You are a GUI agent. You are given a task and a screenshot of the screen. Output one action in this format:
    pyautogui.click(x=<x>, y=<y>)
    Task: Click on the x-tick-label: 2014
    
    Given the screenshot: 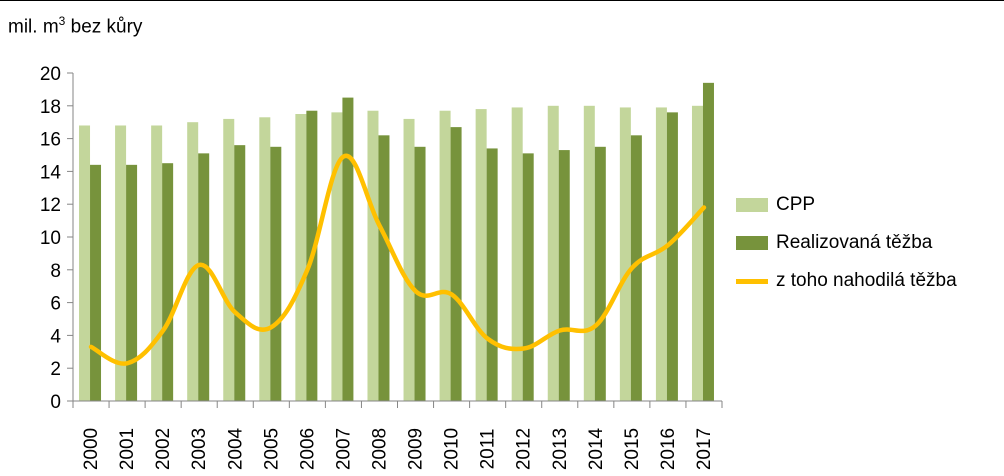 What is the action you would take?
    pyautogui.click(x=596, y=448)
    